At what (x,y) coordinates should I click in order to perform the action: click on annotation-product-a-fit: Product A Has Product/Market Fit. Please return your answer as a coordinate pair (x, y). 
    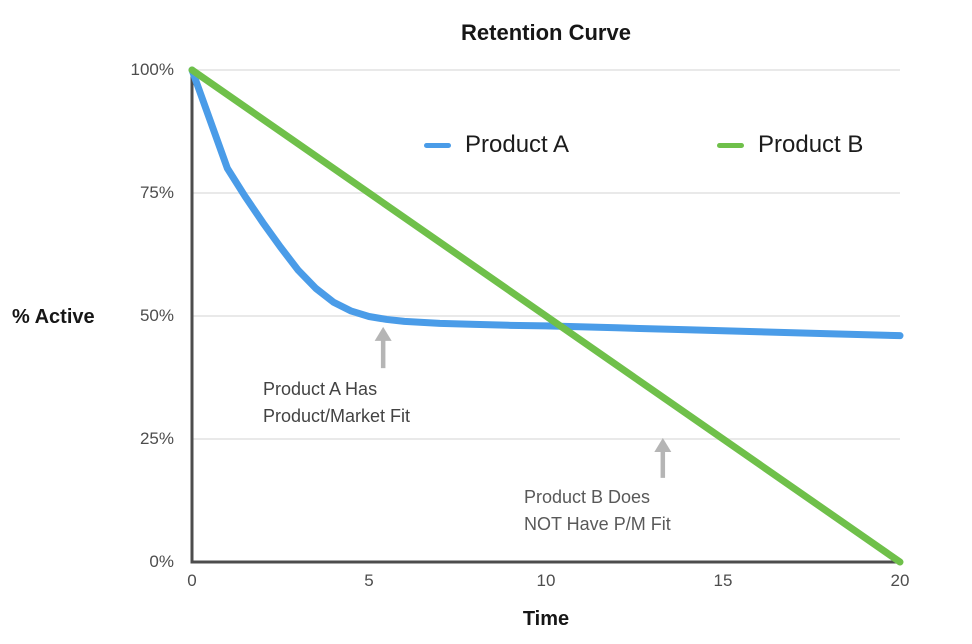
    Looking at the image, I should click on (336, 403).